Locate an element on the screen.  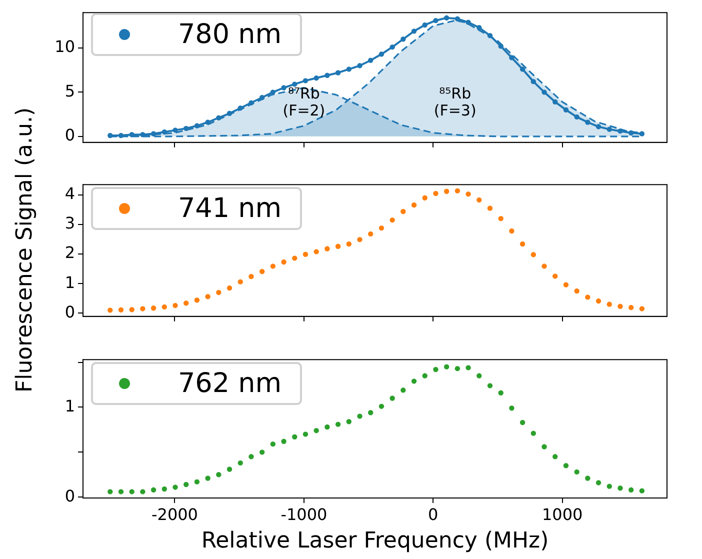
y-tick-label: 5 is located at coordinates (69, 90).